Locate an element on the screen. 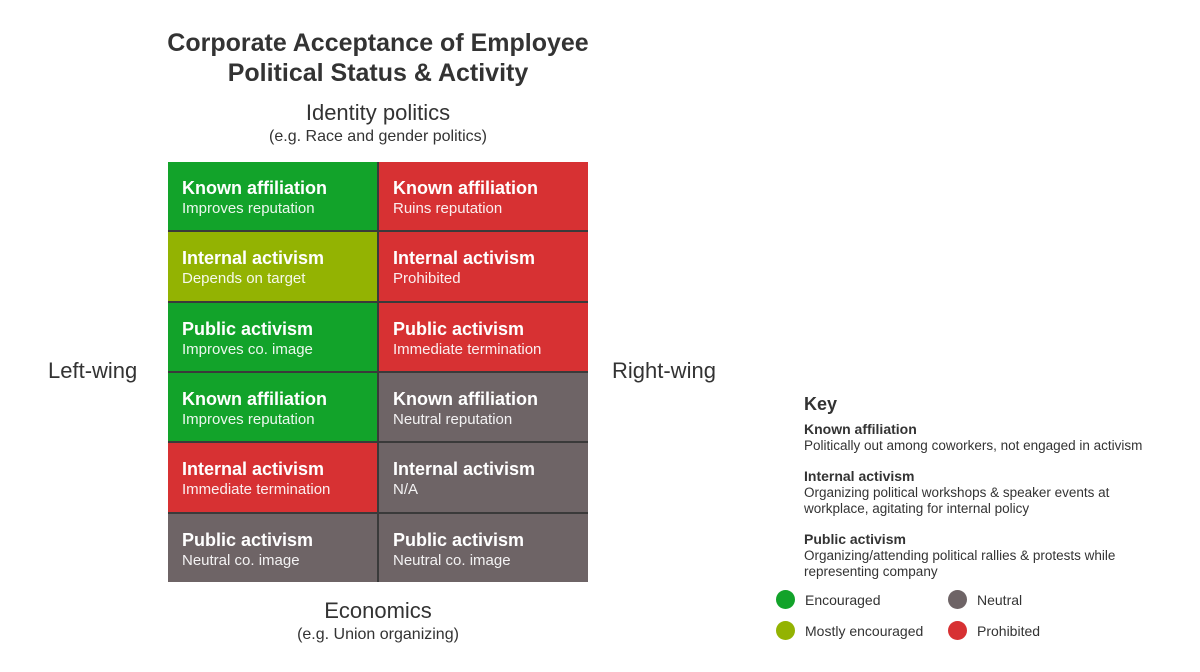 The width and height of the screenshot is (1200, 672). key-title: Key is located at coordinates (821, 404).